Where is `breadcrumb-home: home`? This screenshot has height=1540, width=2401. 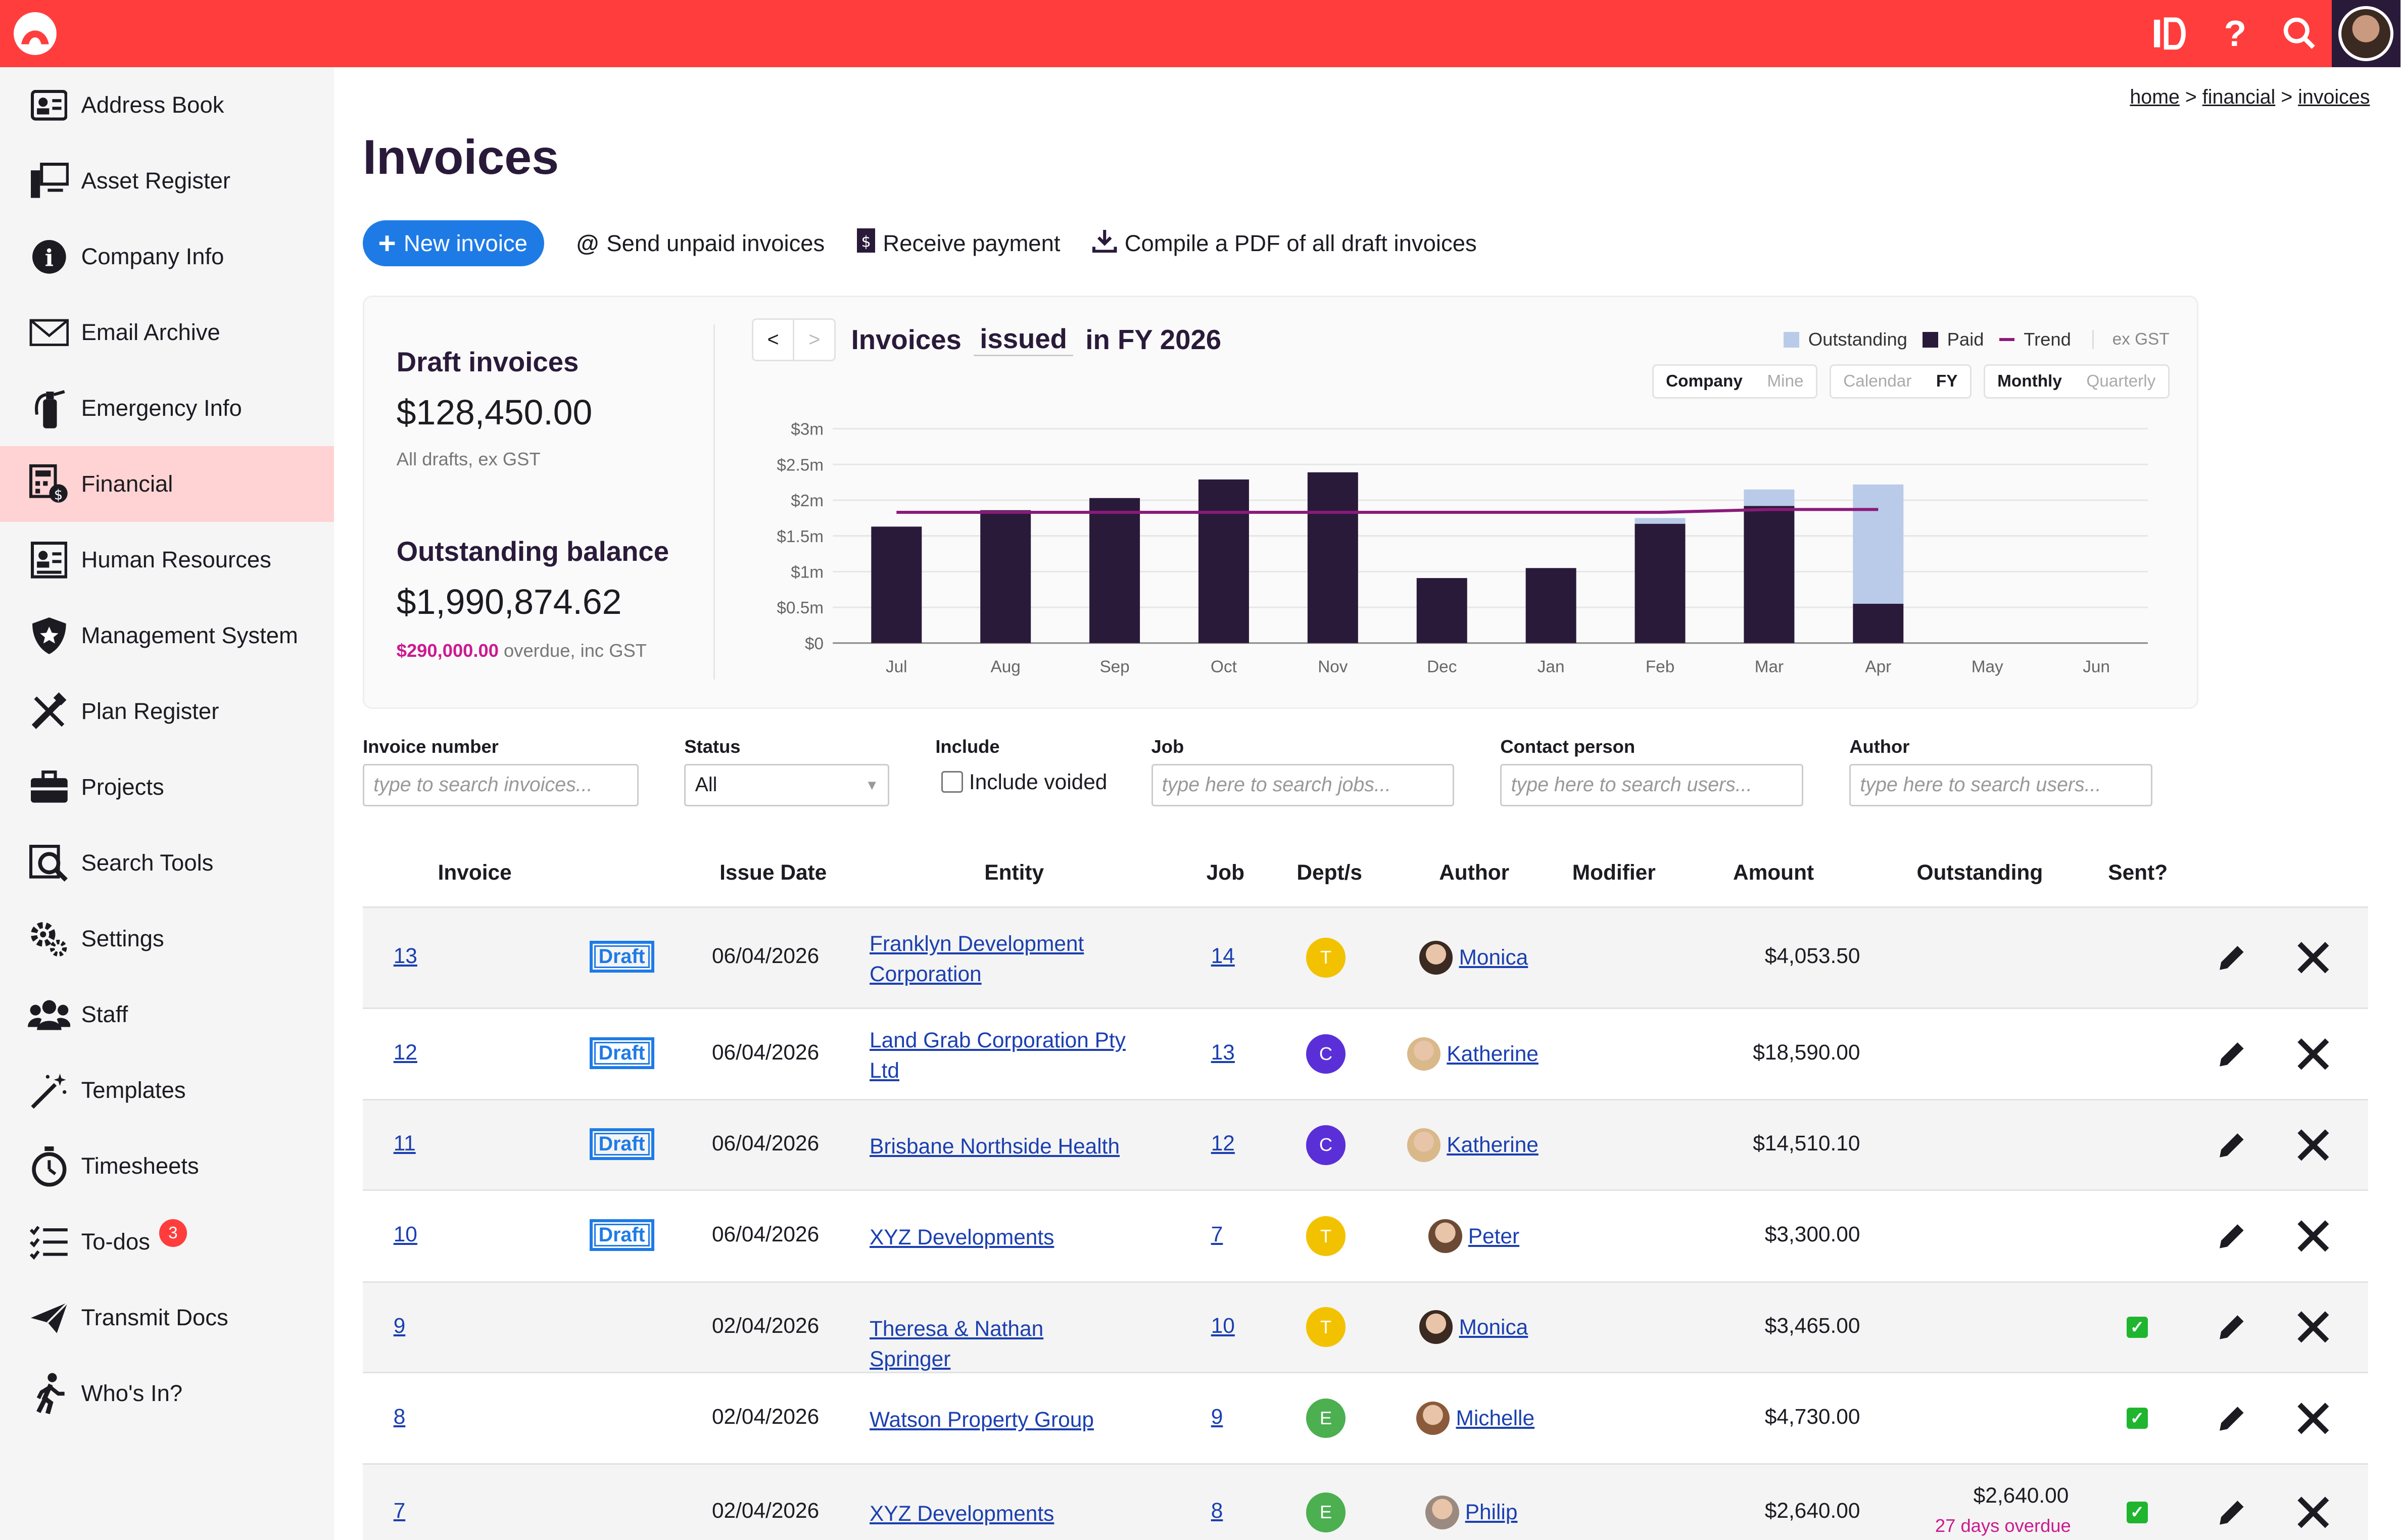 breadcrumb-home: home is located at coordinates (2155, 96).